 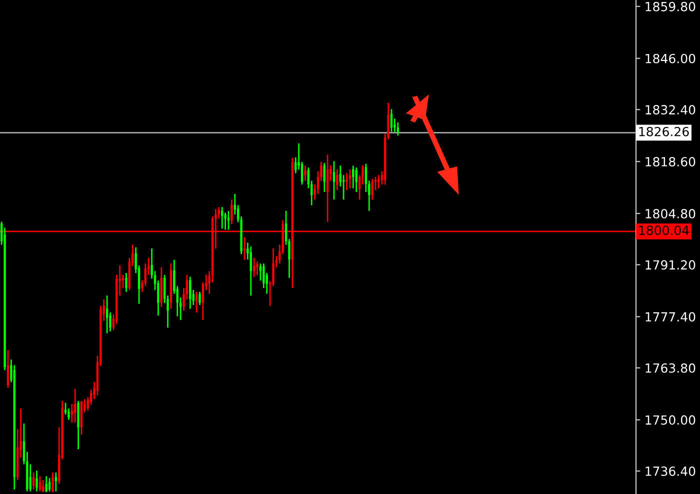 I want to click on y-tick-label: 1832.40, so click(x=671, y=109).